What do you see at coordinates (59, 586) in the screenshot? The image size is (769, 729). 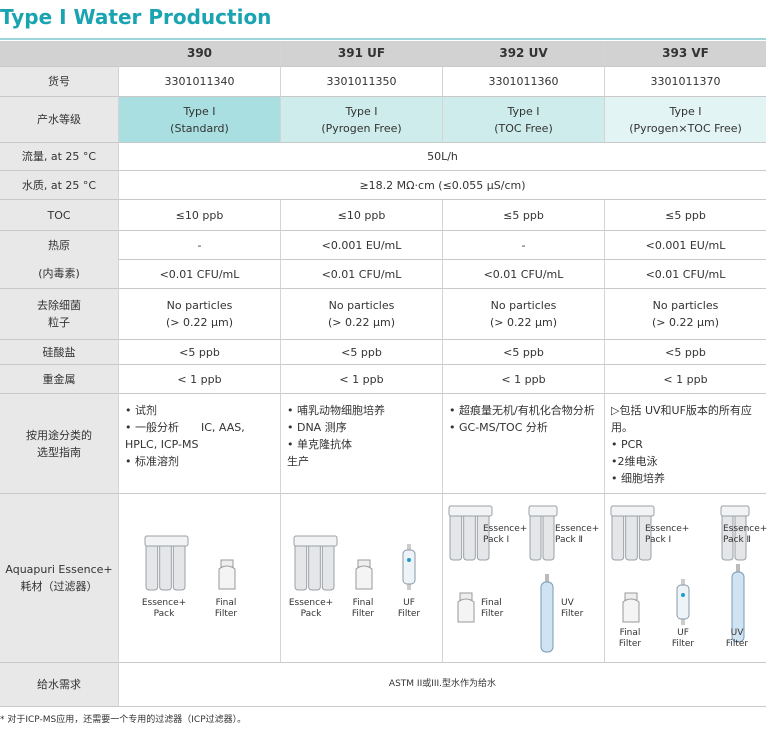 I see `cell-text: 耗材（过滤器）` at bounding box center [59, 586].